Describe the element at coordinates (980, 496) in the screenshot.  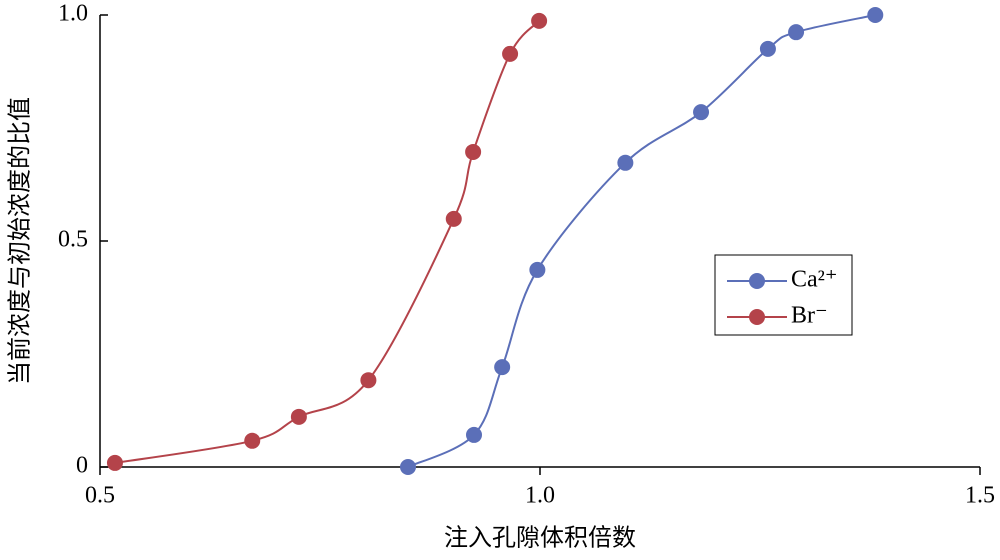
I see `x-tick-label: 1.5` at that location.